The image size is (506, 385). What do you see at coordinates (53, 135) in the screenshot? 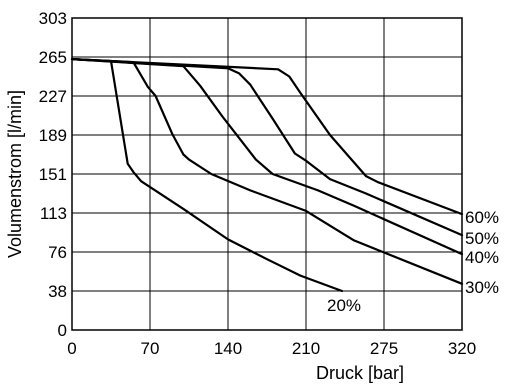
I see `y-tick-label: 189` at bounding box center [53, 135].